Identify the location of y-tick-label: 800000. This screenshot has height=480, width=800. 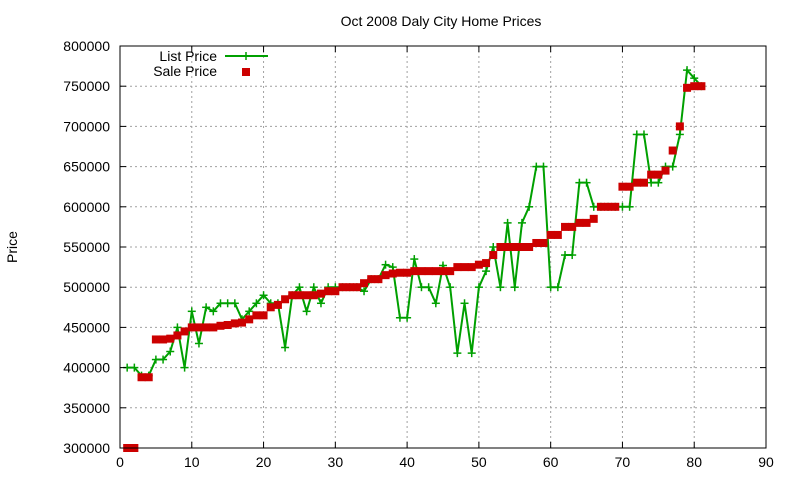
(86, 46).